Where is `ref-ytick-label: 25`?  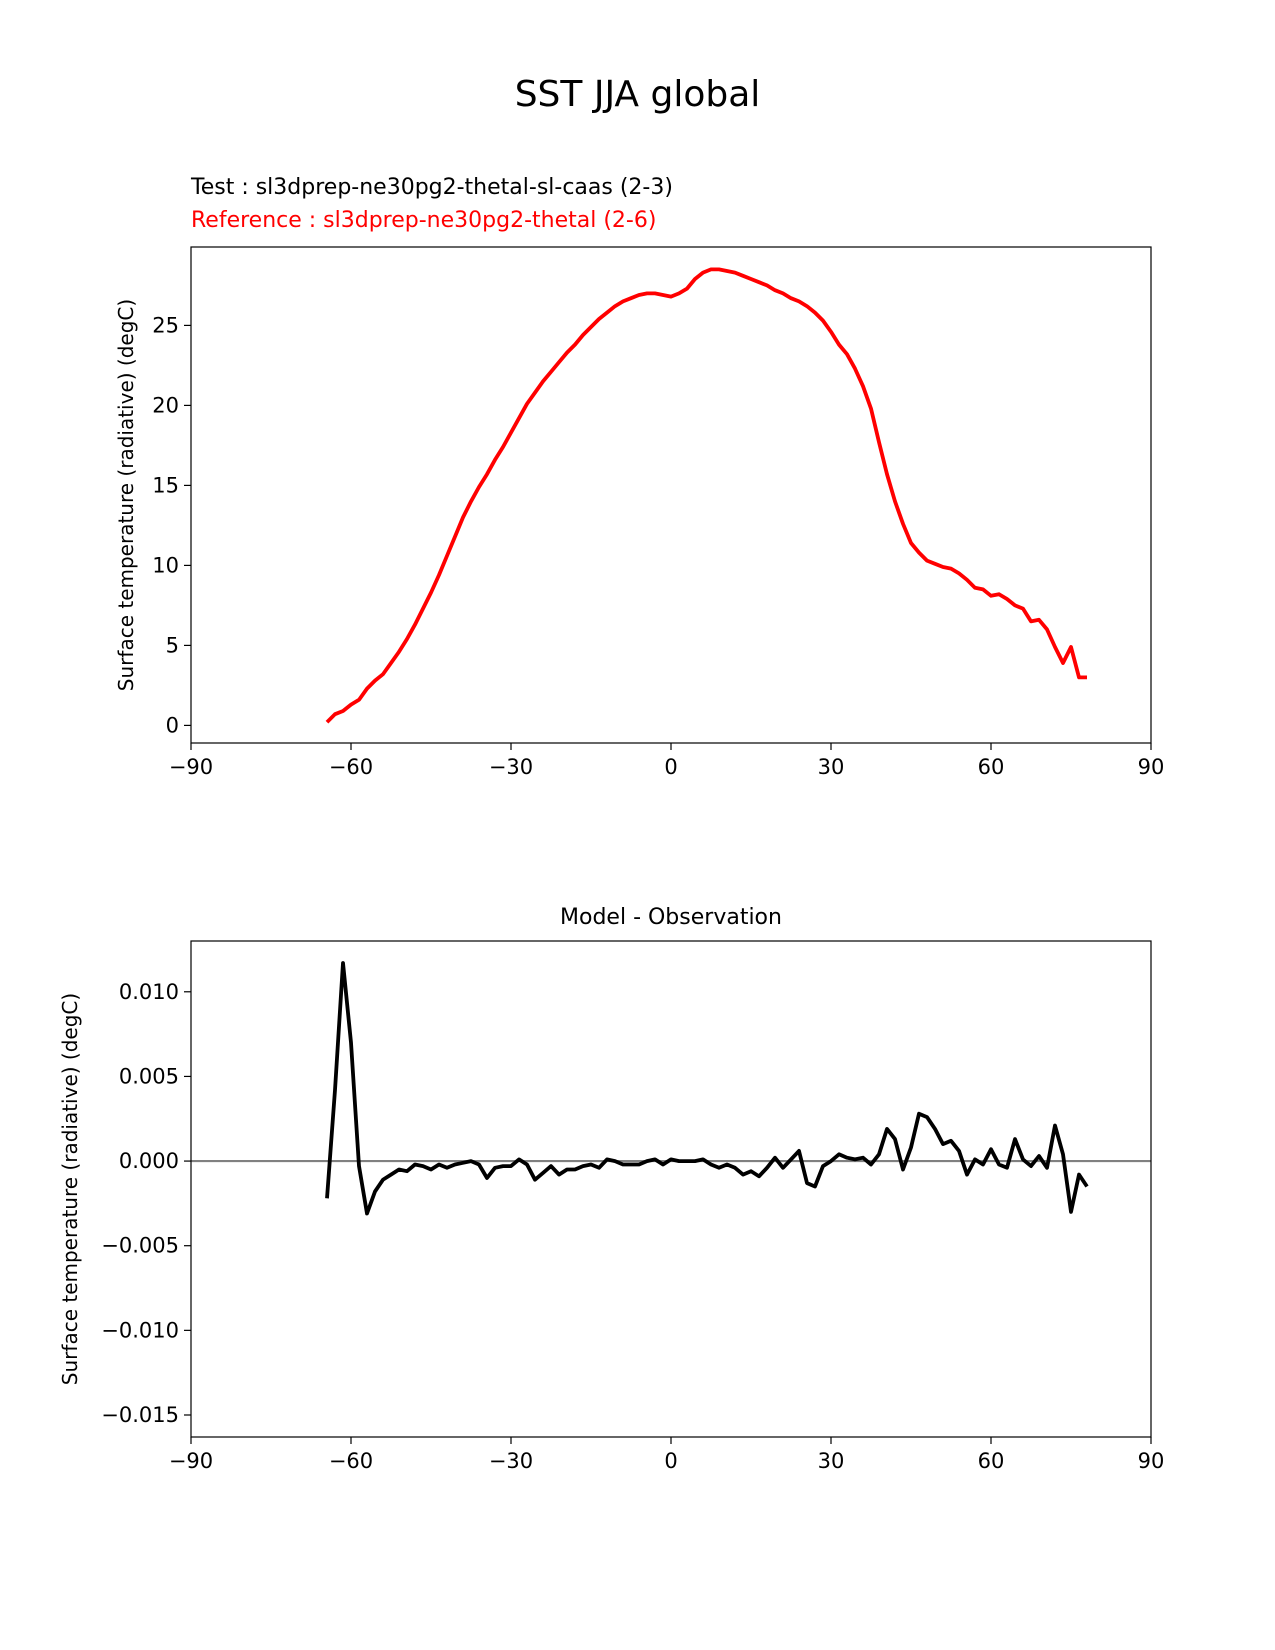 ref-ytick-label: 25 is located at coordinates (165, 325).